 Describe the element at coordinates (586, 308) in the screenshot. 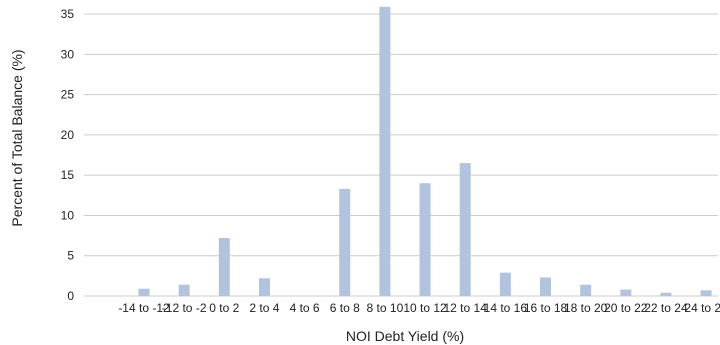

I see `x-tick-label: 18 to 20` at that location.